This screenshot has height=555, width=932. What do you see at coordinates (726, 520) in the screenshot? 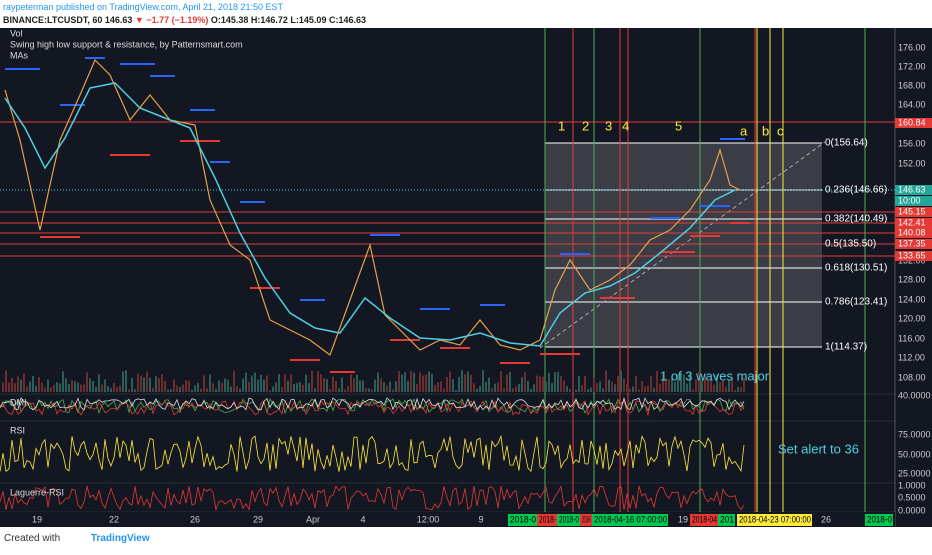
I see `time-tag-bg` at bounding box center [726, 520].